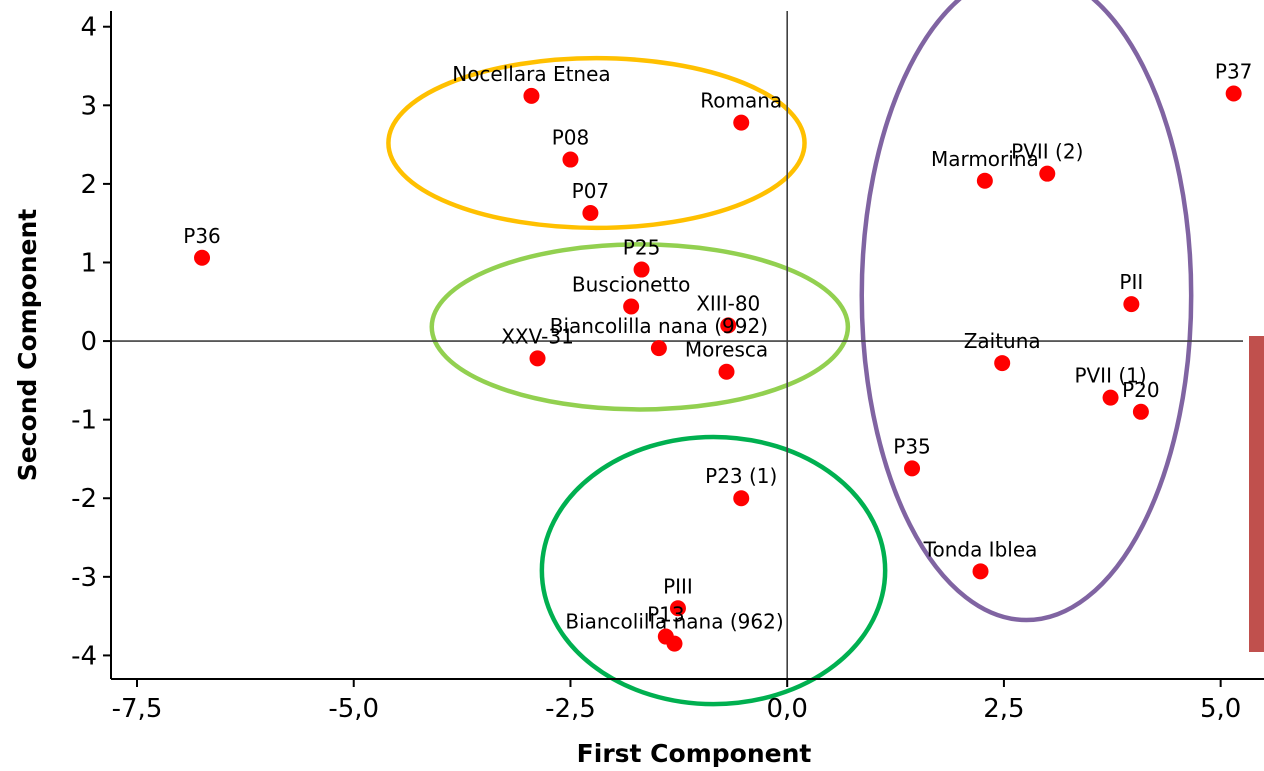  I want to click on y-axis-title: Second Component, so click(27, 345).